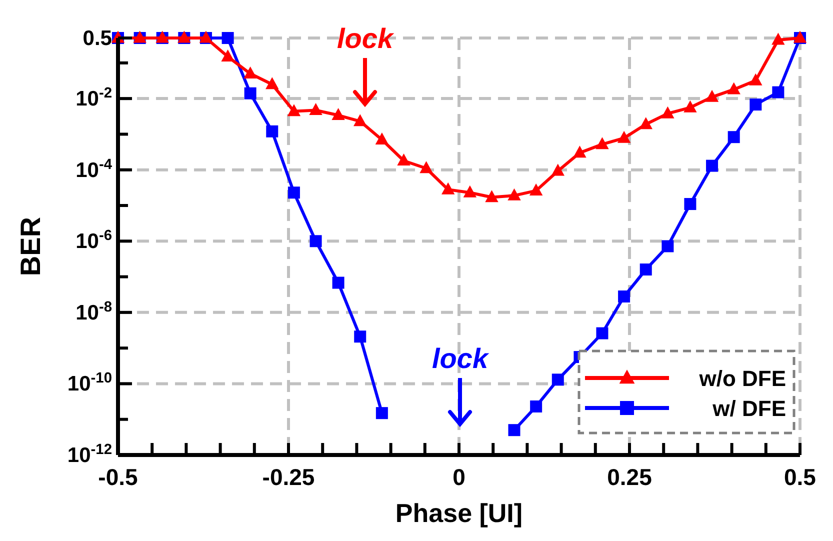 The width and height of the screenshot is (833, 541). Describe the element at coordinates (749, 408) in the screenshot. I see `legend-label: w/ DFE` at that location.